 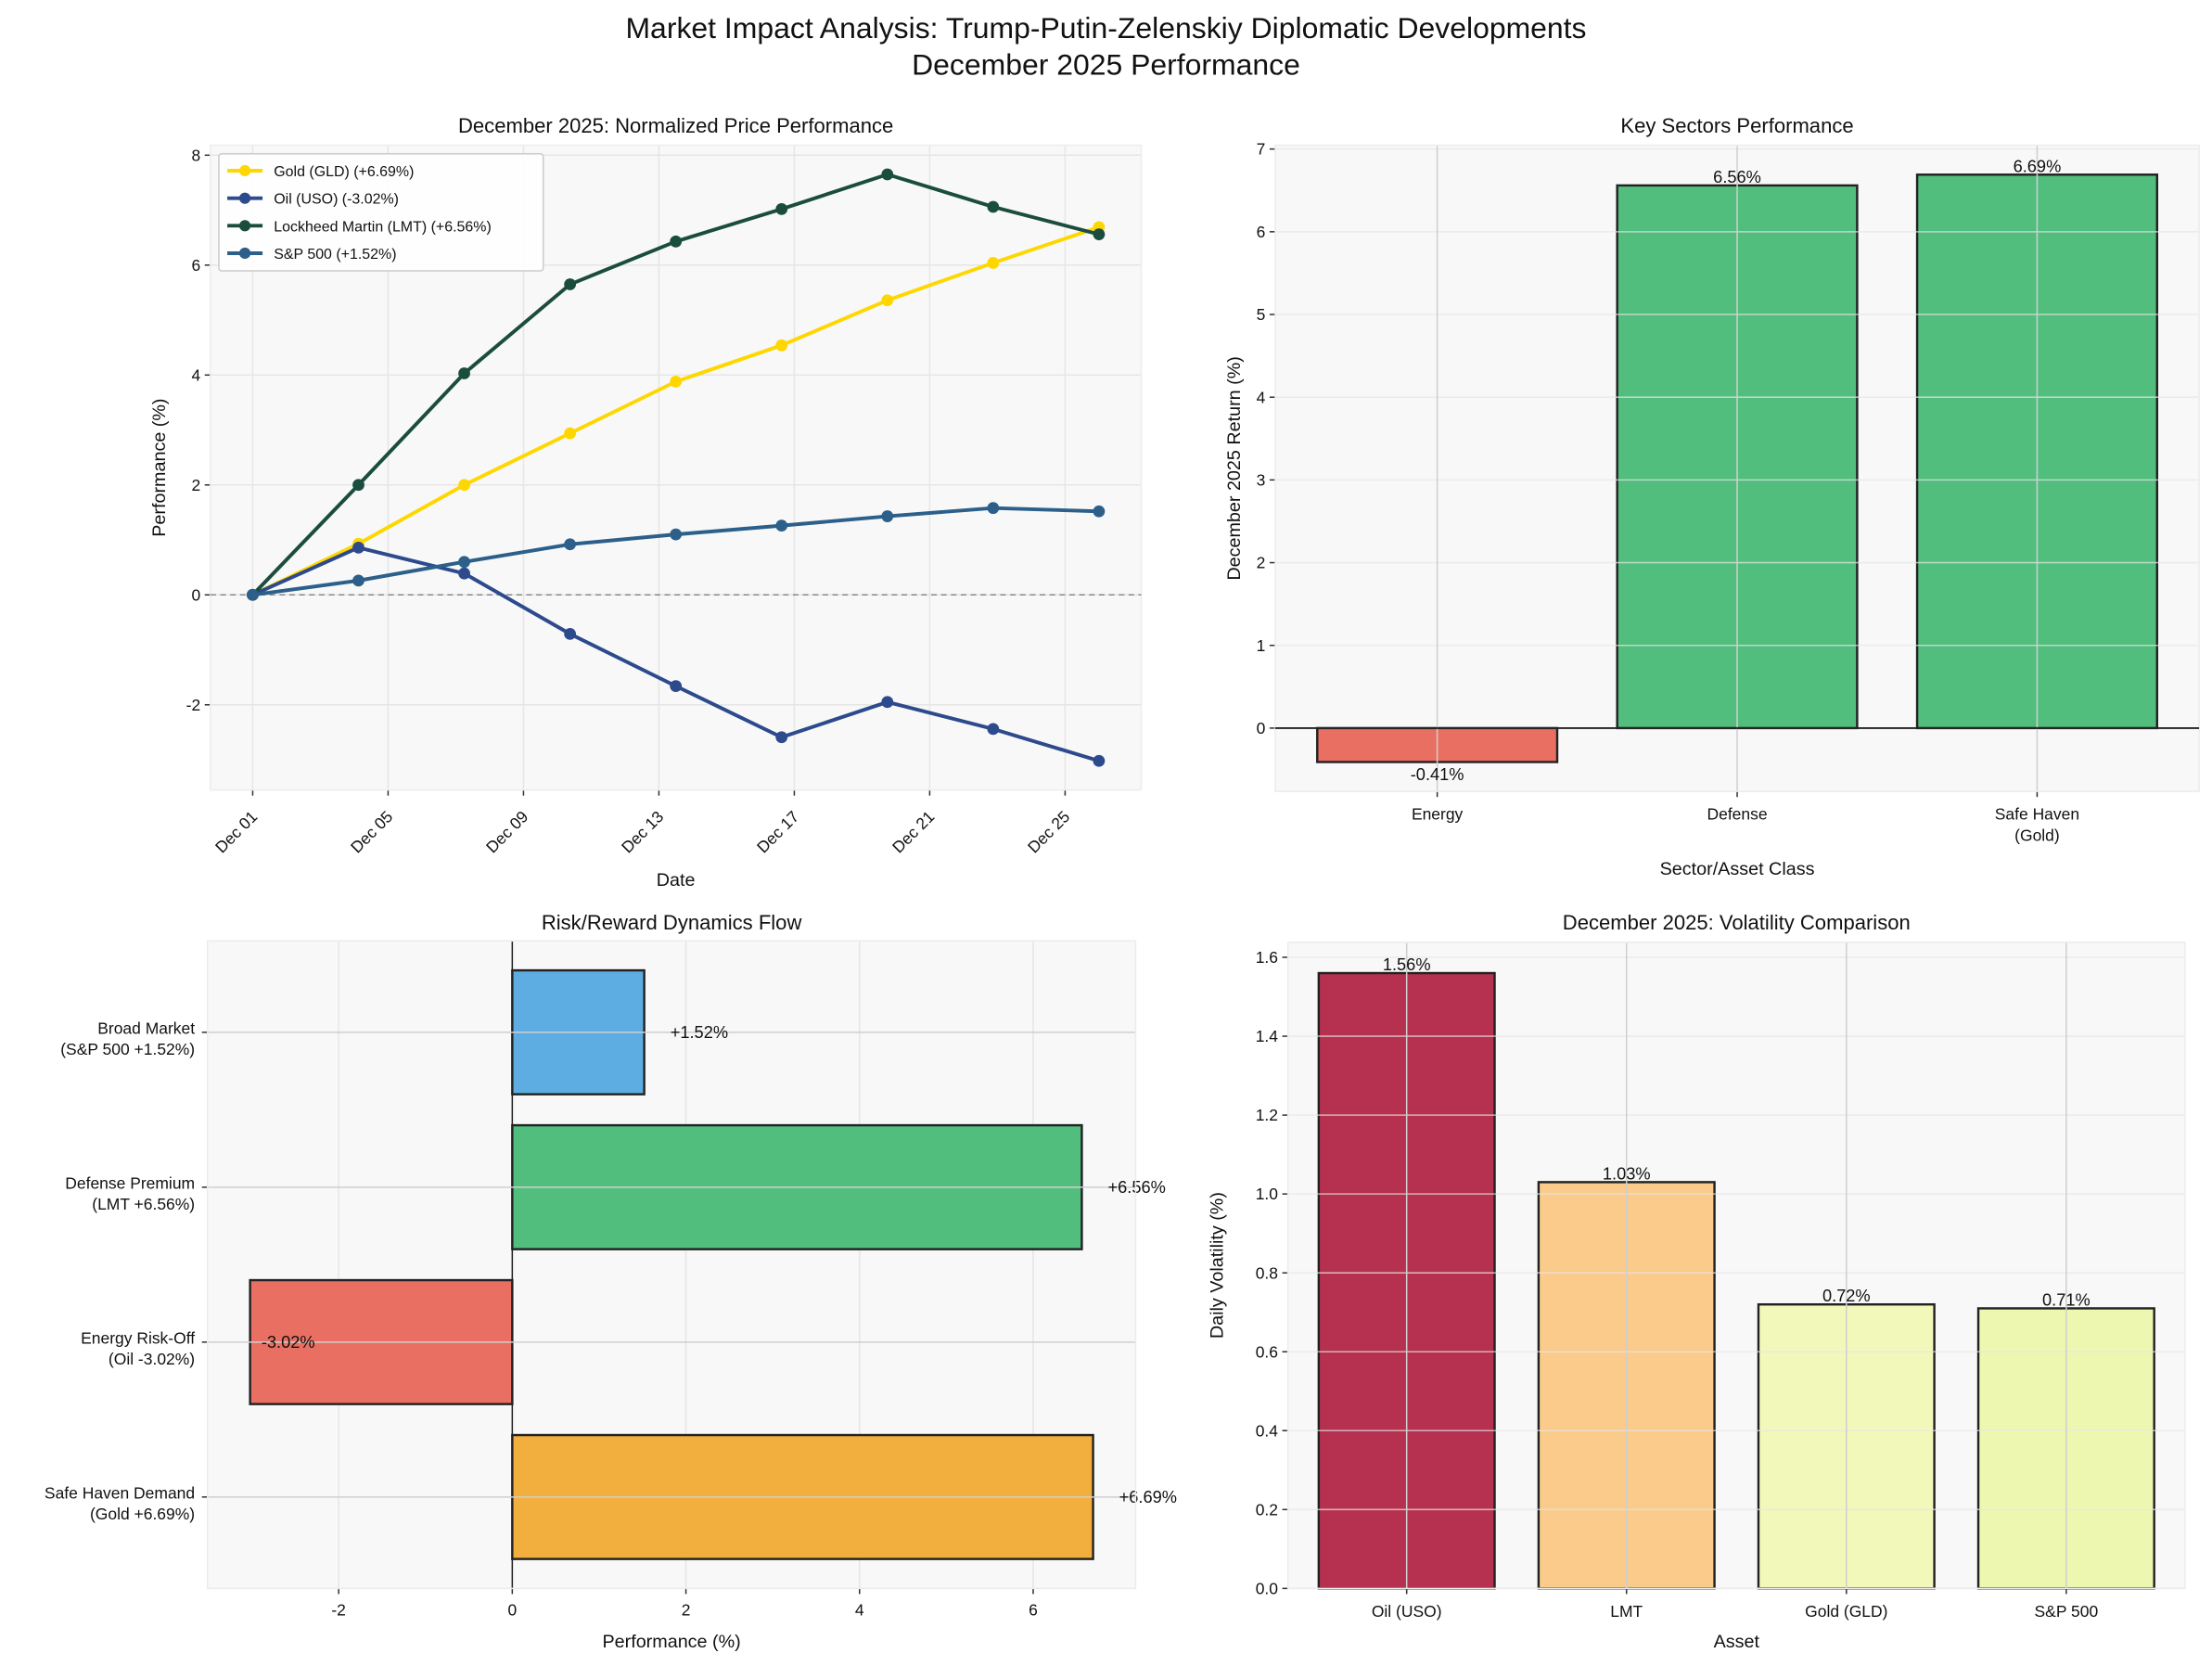 What do you see at coordinates (1267, 1036) in the screenshot?
I see `y-tick-label: 1.4` at bounding box center [1267, 1036].